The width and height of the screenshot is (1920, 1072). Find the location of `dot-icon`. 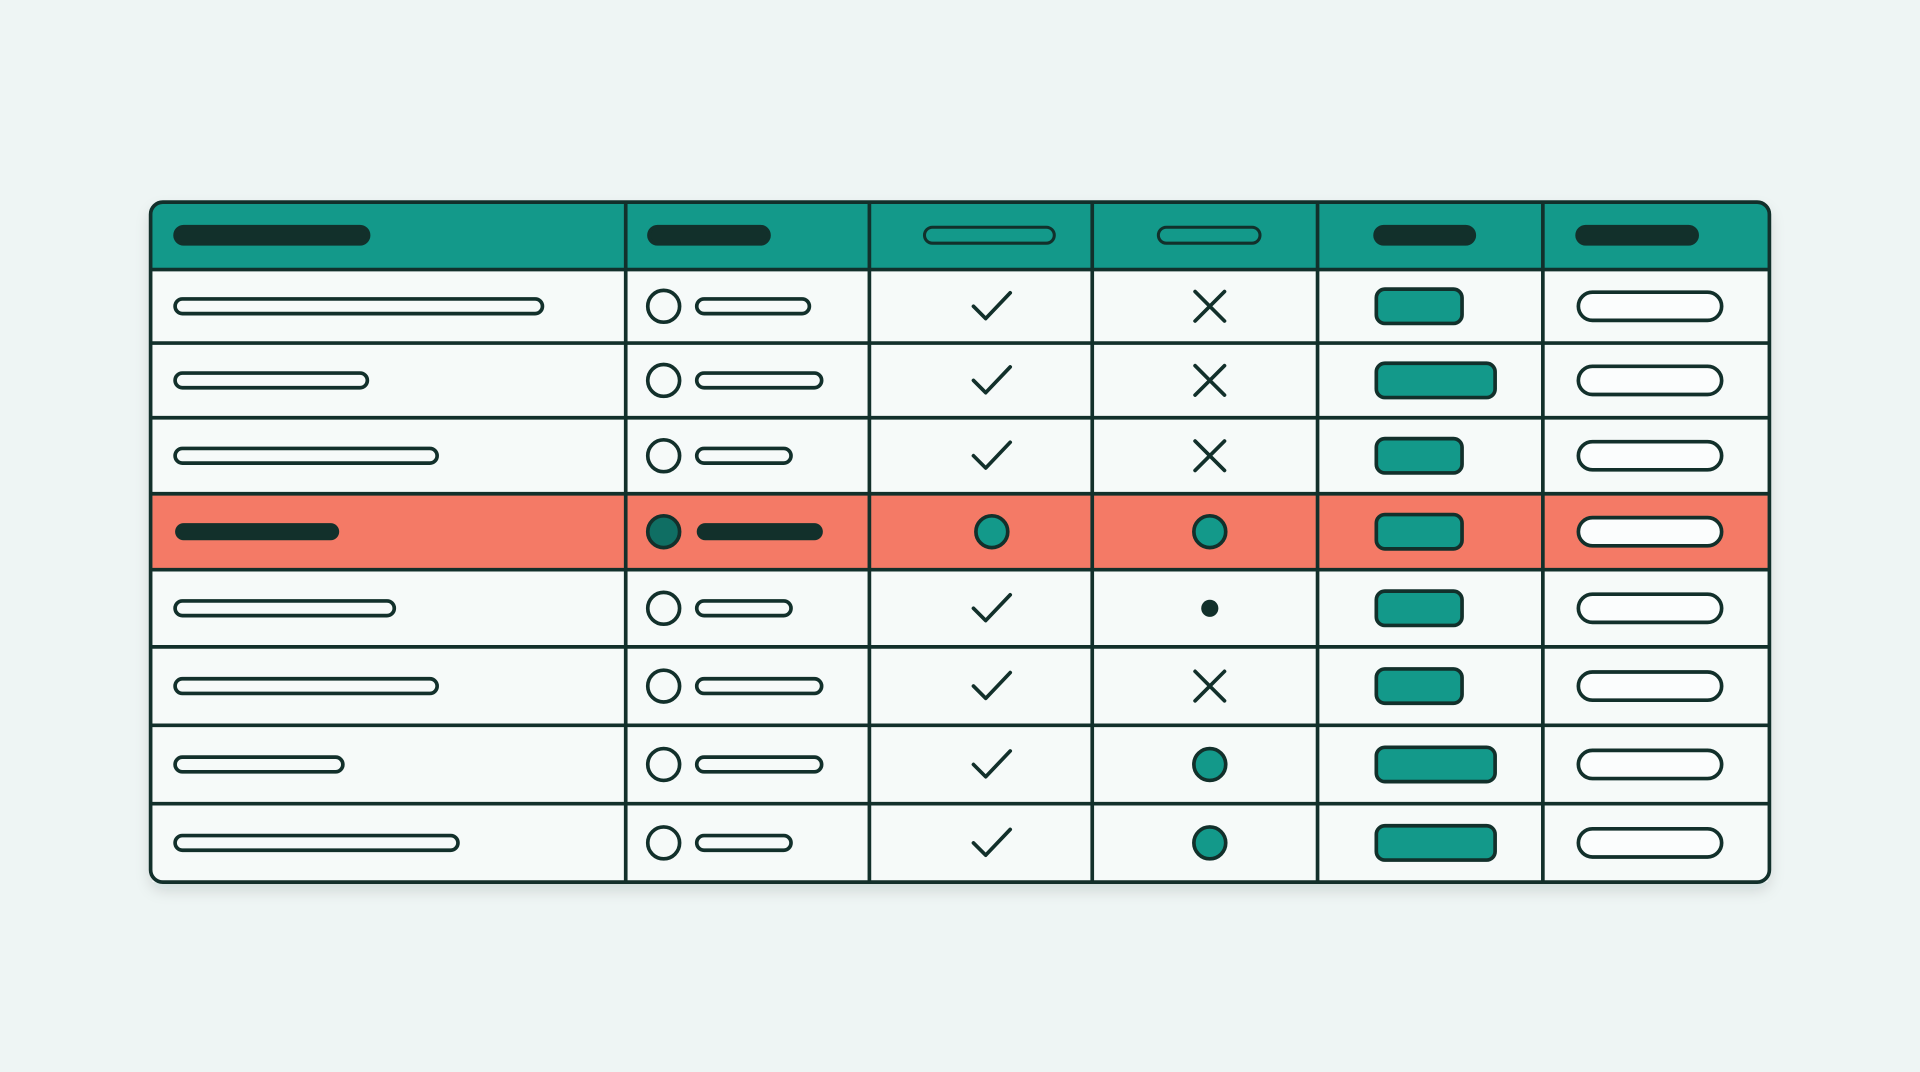

dot-icon is located at coordinates (1210, 608).